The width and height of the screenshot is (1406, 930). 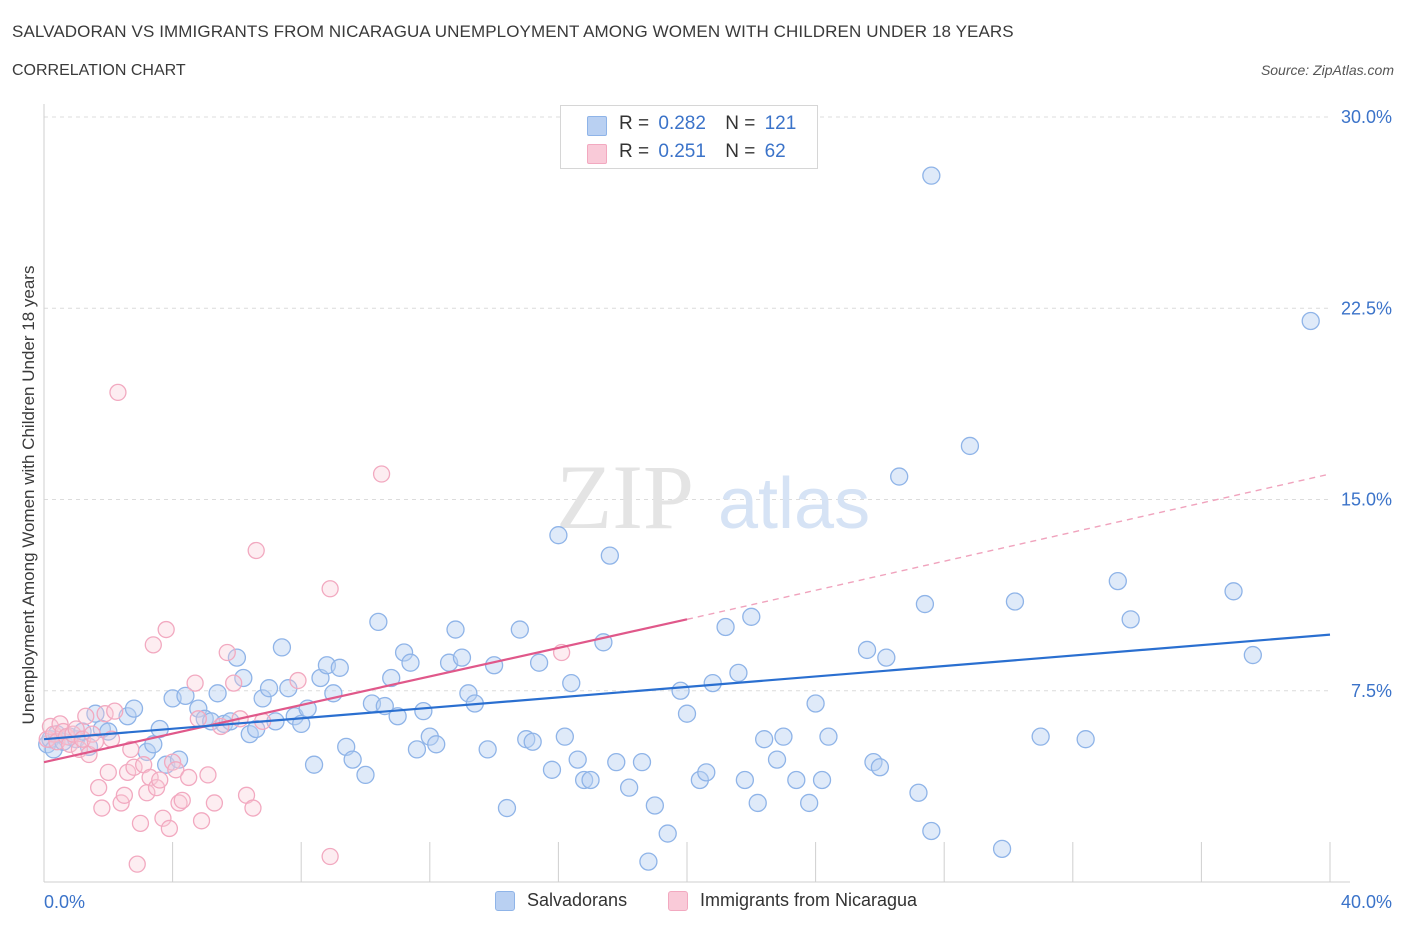 What do you see at coordinates (689, 137) in the screenshot?
I see `correlation-legend: R = 0.282 N = 121 R = 0.251 N = 62` at bounding box center [689, 137].